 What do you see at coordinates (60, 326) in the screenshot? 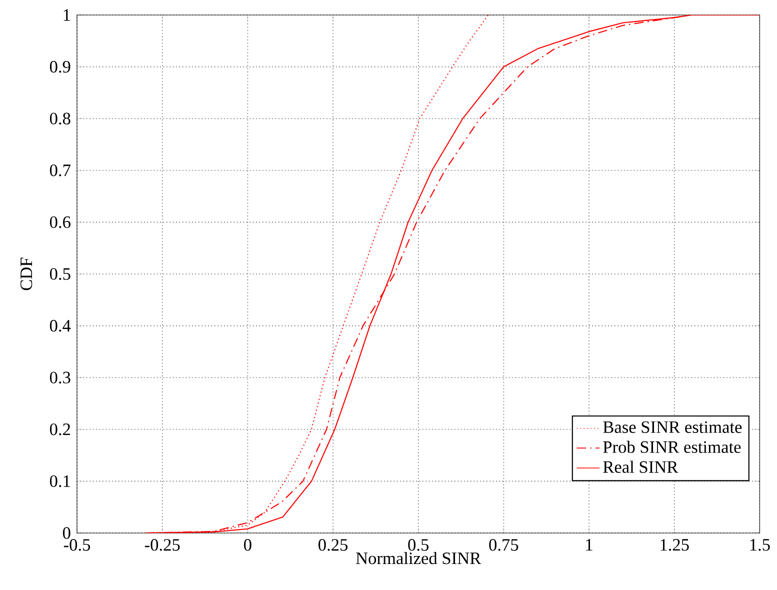
I see `y-tick-label: 0.4` at bounding box center [60, 326].